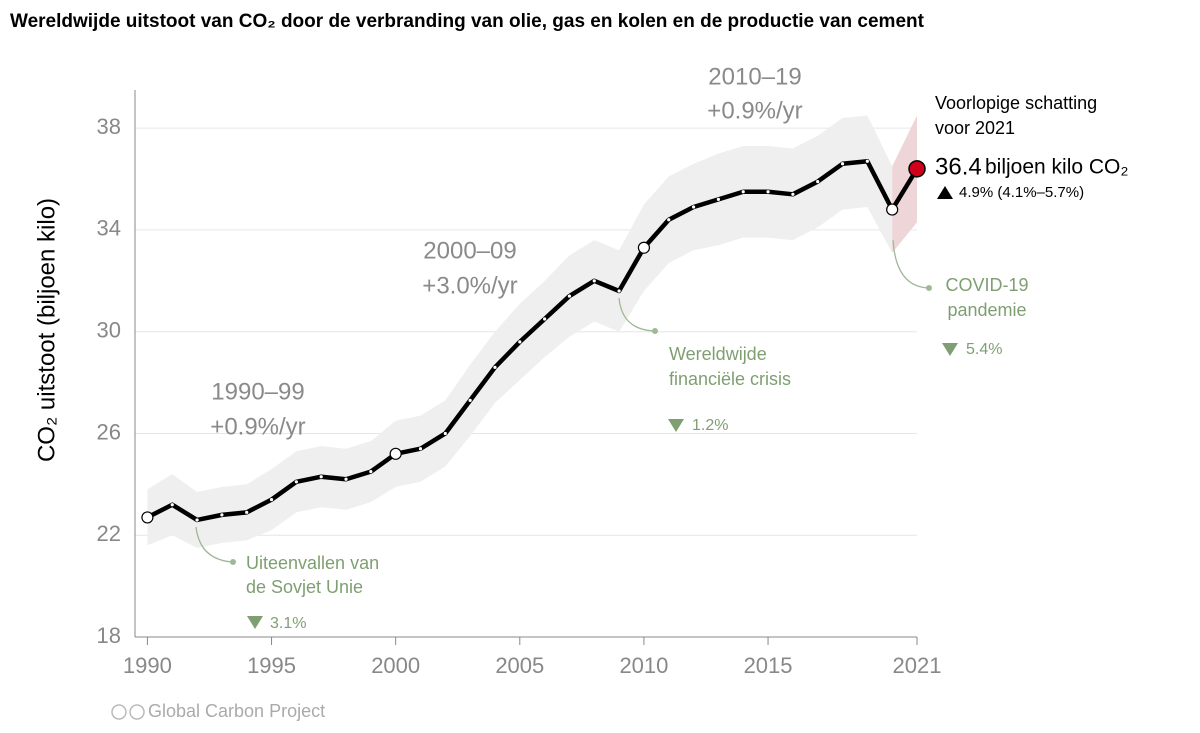 This screenshot has width=1200, height=733. Describe the element at coordinates (643, 665) in the screenshot. I see `x-tick-label: 2010` at that location.